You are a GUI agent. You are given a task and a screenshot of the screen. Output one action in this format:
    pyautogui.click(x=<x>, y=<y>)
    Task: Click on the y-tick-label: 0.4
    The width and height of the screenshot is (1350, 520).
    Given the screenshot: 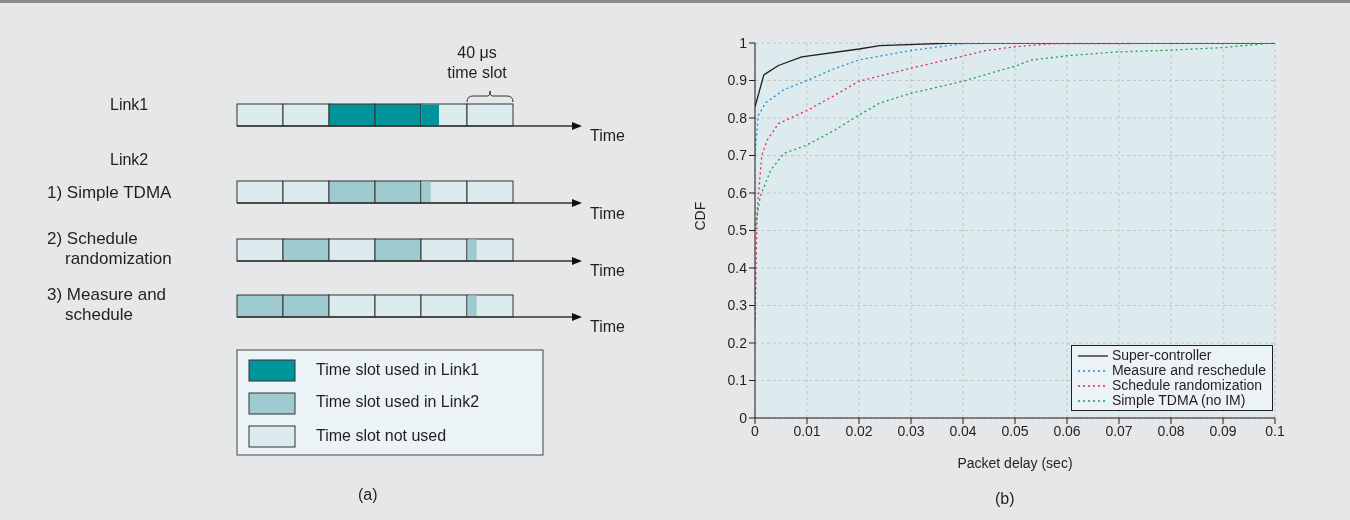 What is the action you would take?
    pyautogui.click(x=737, y=267)
    